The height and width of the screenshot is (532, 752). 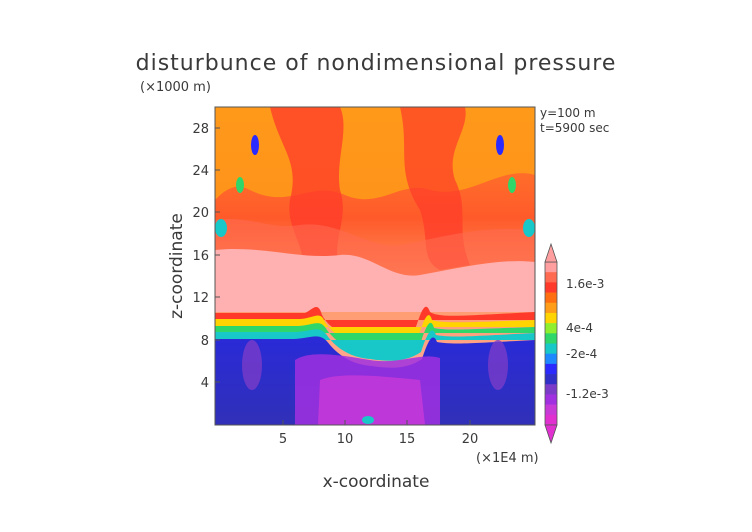 What do you see at coordinates (581, 354) in the screenshot?
I see `colorbar-label: -2e-4` at bounding box center [581, 354].